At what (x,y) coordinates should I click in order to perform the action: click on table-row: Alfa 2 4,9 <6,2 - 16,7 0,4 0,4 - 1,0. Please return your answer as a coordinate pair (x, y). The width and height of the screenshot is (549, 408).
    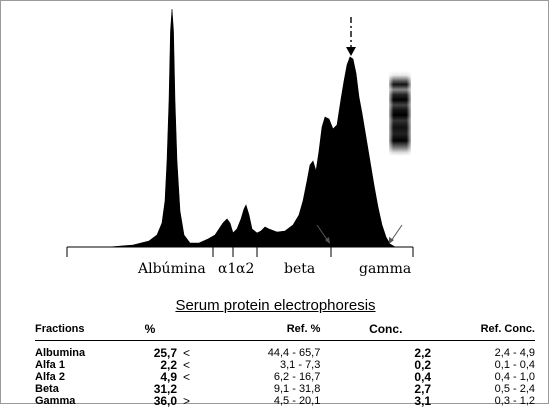
    Looking at the image, I should click on (285, 377).